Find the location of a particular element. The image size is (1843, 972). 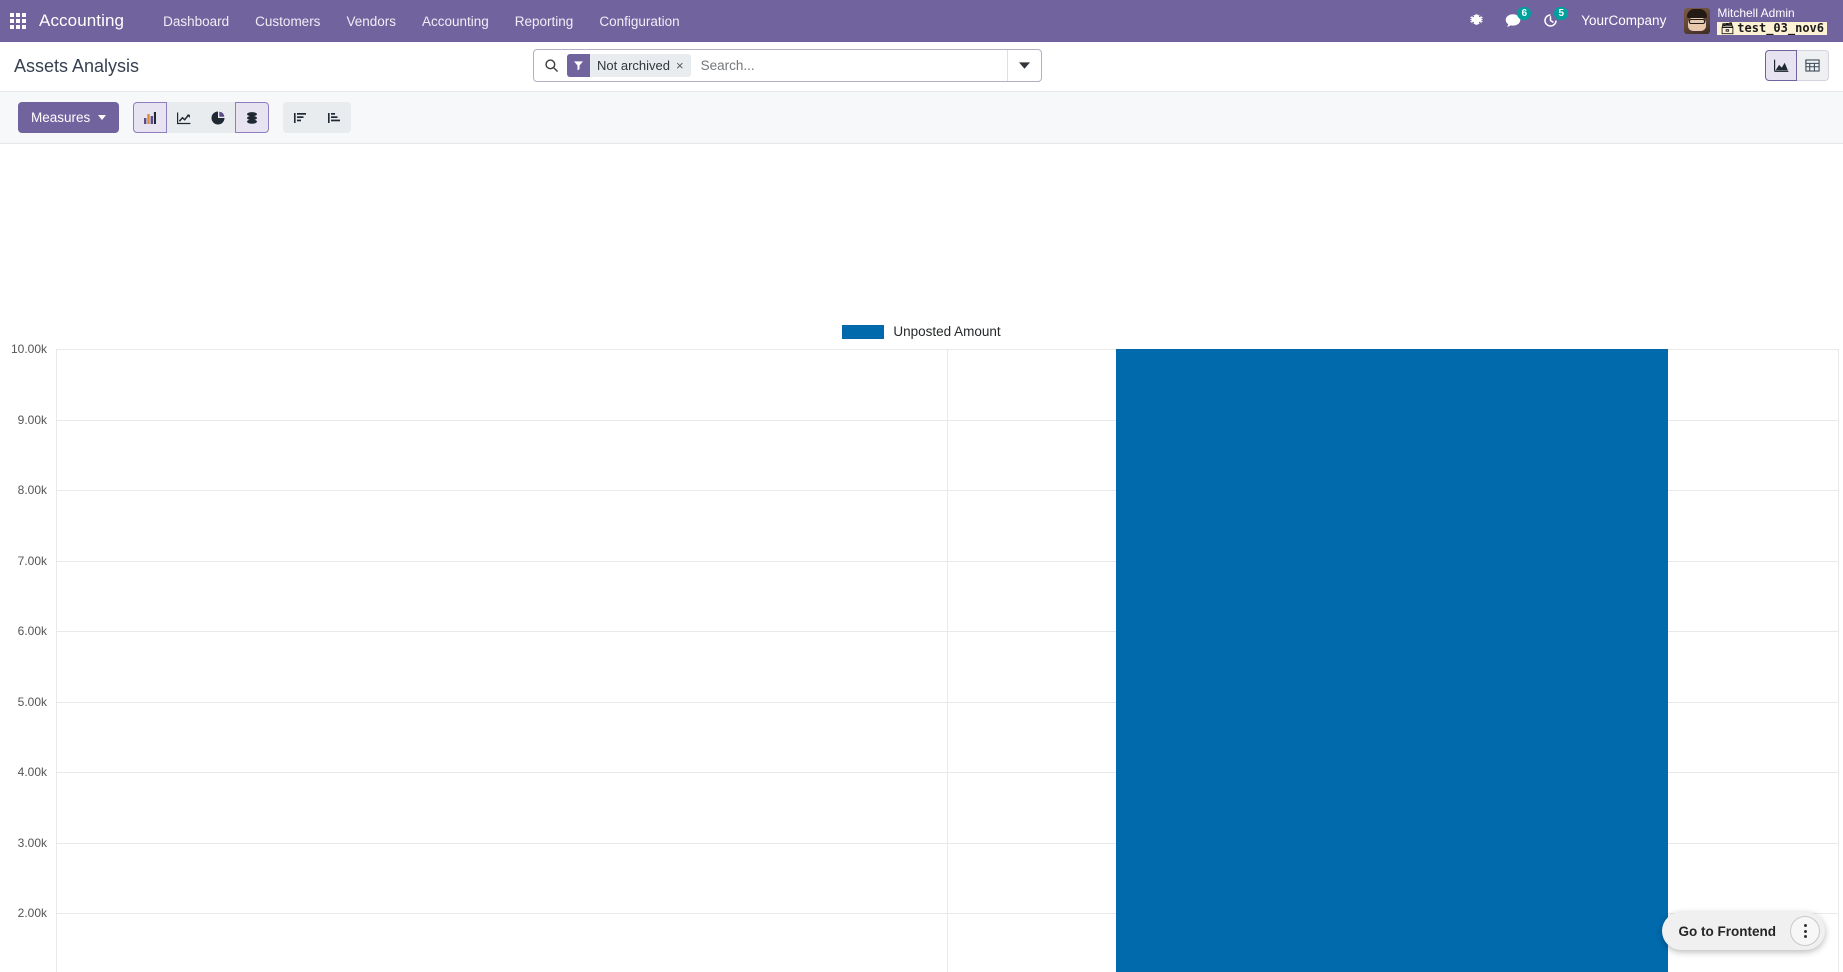

user-menu: Mitchell Admin 🗃 test_03_nov6 is located at coordinates (1754, 21).